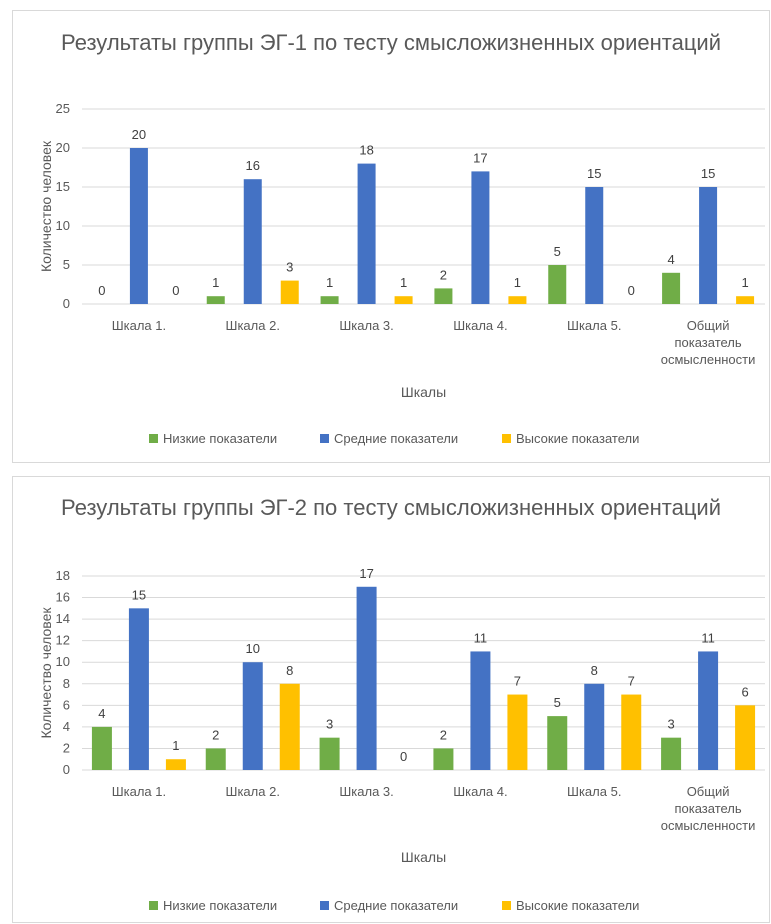 The height and width of the screenshot is (924, 771). Describe the element at coordinates (366, 573) in the screenshot. I see `data-label: 17` at that location.